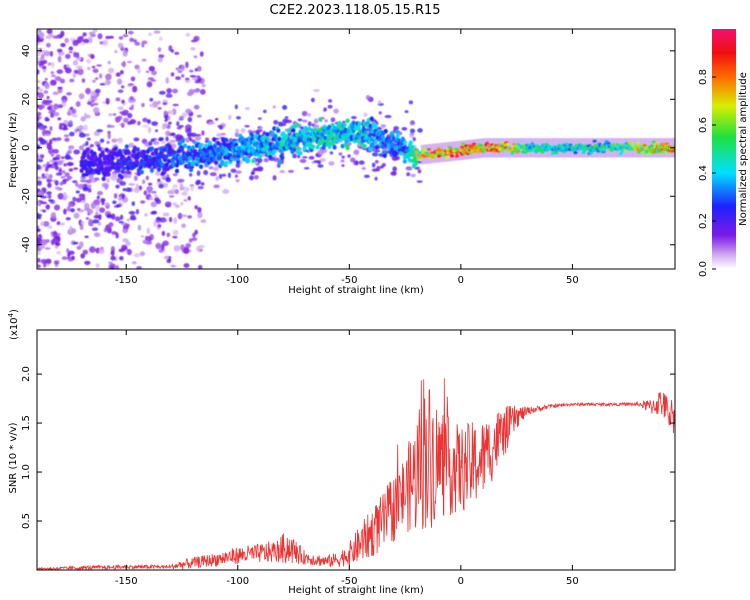 The height and width of the screenshot is (600, 750). I want to click on svg-text: (x104), so click(13, 324).